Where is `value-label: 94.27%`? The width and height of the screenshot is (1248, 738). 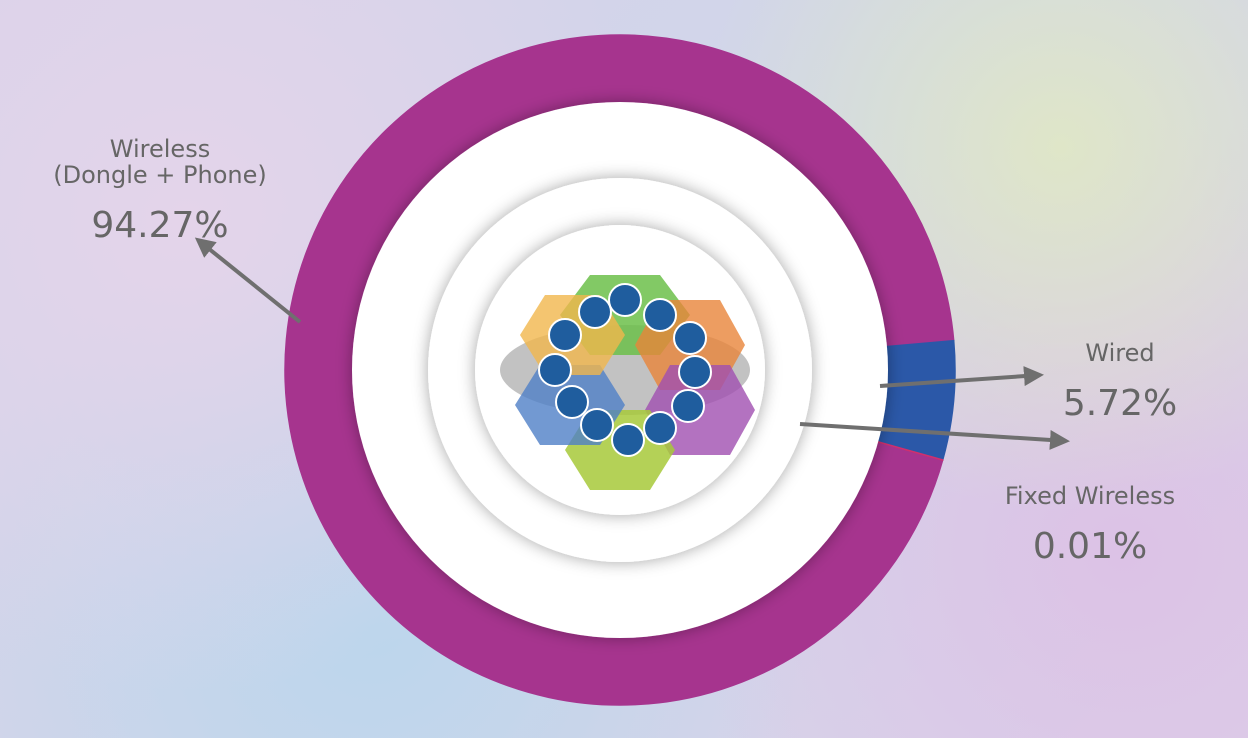
value-label: 94.27% is located at coordinates (160, 225).